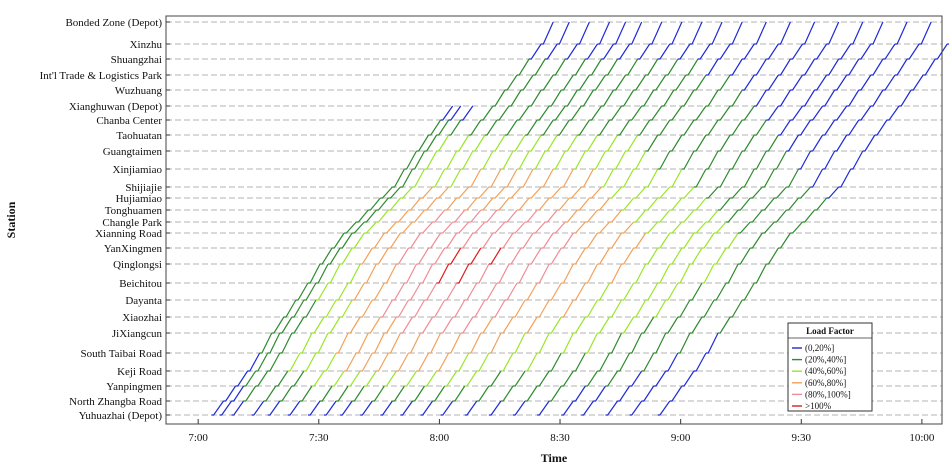 This screenshot has height=466, width=949. Describe the element at coordinates (116, 107) in the screenshot. I see `station-label: Xianghuwan (Depot)` at that location.